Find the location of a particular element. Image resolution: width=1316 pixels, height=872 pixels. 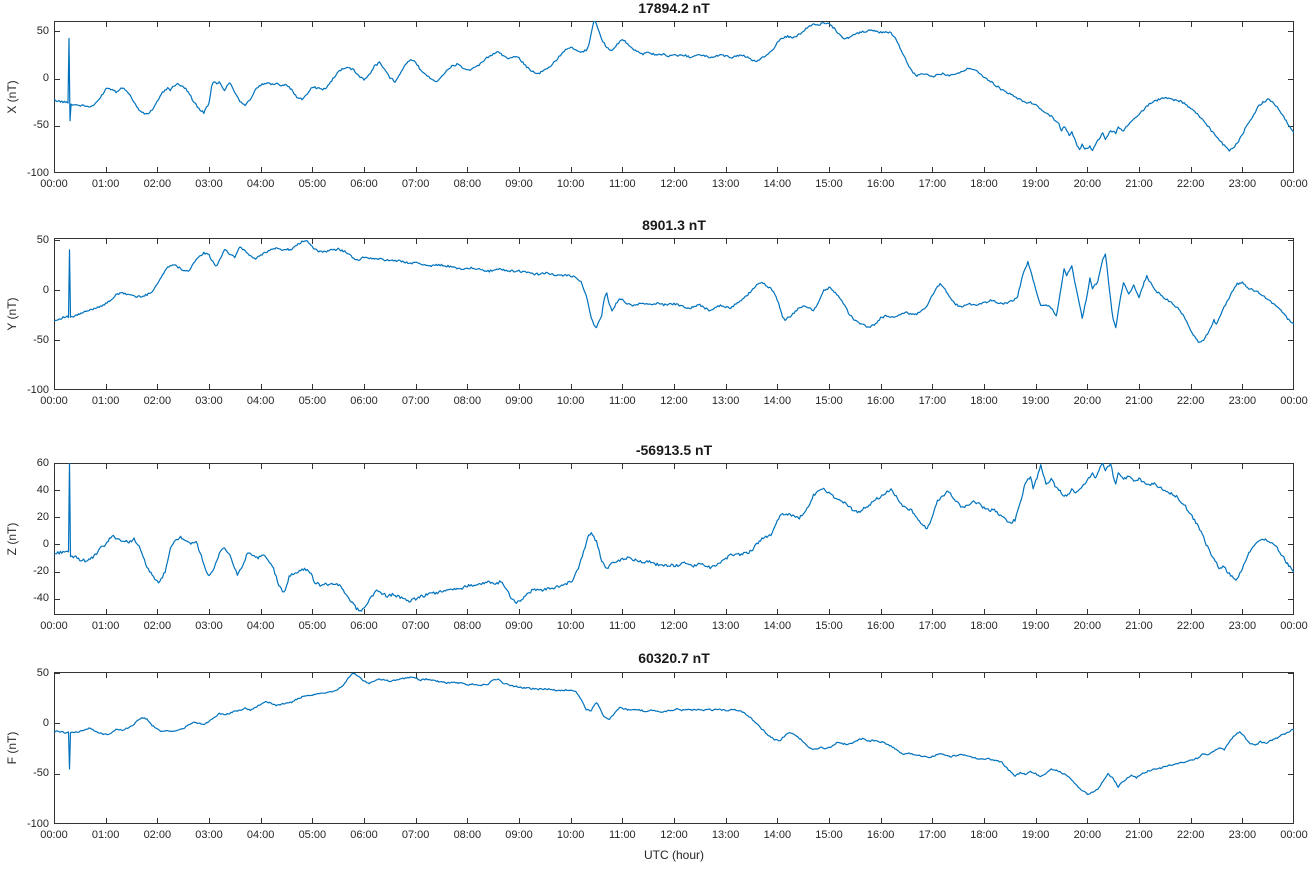

data-line-y-variation is located at coordinates (674, 291).